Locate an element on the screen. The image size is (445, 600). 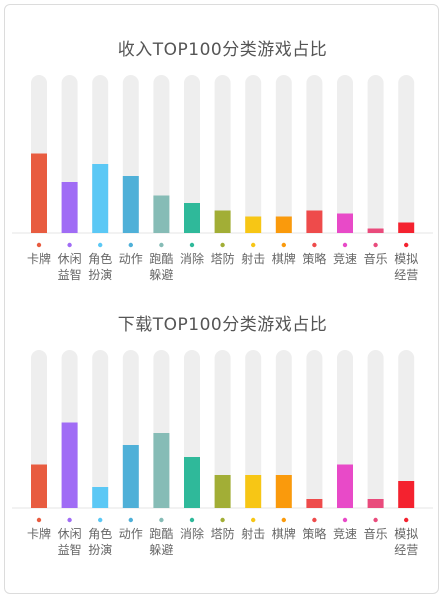
chart-title: 下载TOP100分类游戏占比 is located at coordinates (222, 325).